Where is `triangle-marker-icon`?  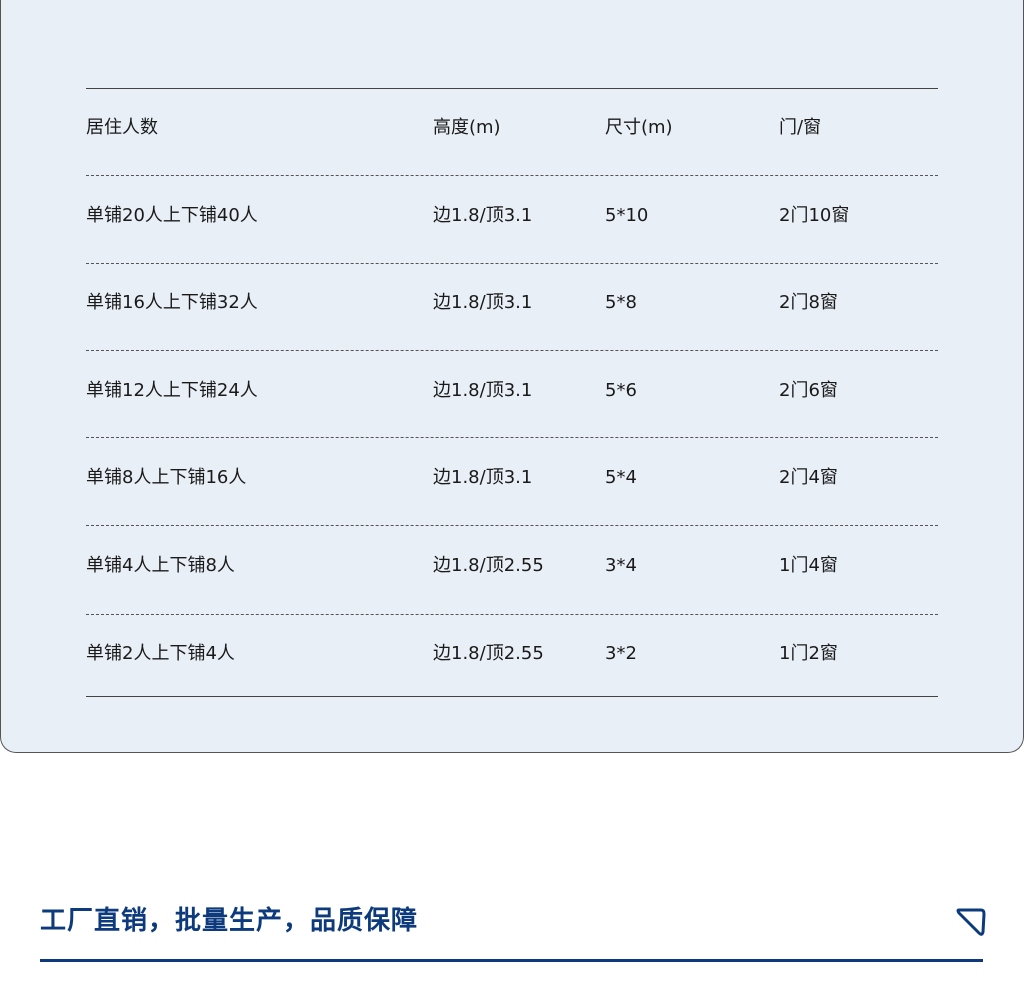 triangle-marker-icon is located at coordinates (971, 922).